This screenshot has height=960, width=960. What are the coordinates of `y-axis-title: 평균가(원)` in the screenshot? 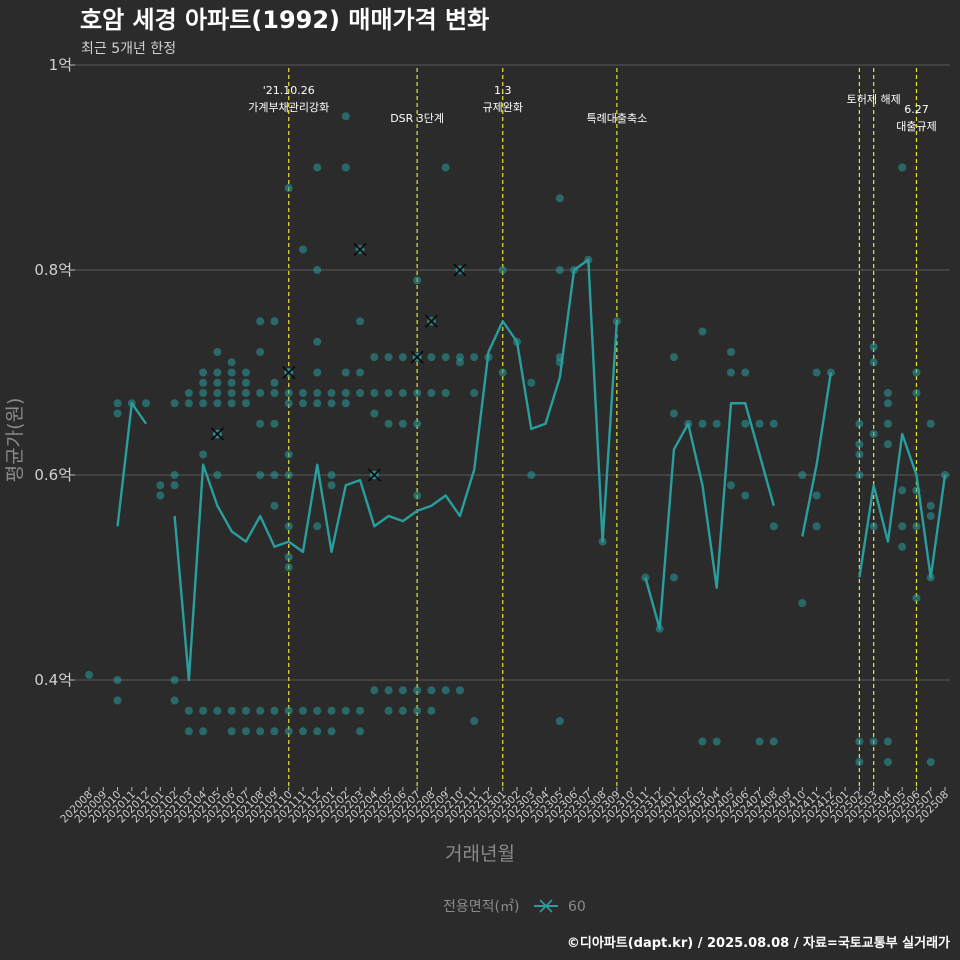 It's located at (15, 440).